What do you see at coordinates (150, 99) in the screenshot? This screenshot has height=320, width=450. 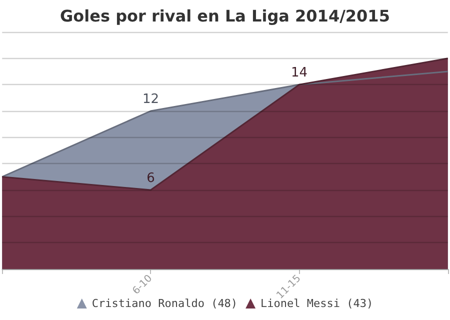 I see `data-label: 12` at bounding box center [150, 99].